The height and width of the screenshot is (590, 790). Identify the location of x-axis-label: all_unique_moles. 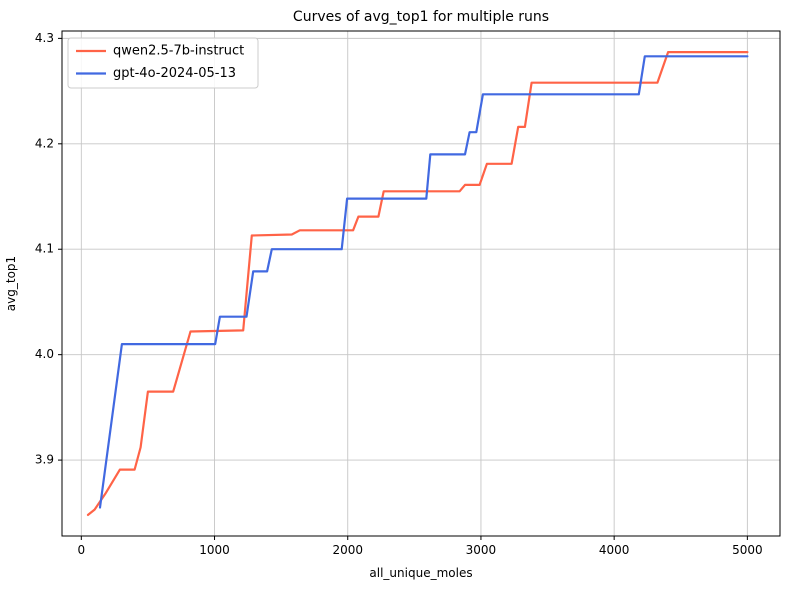
(420, 573).